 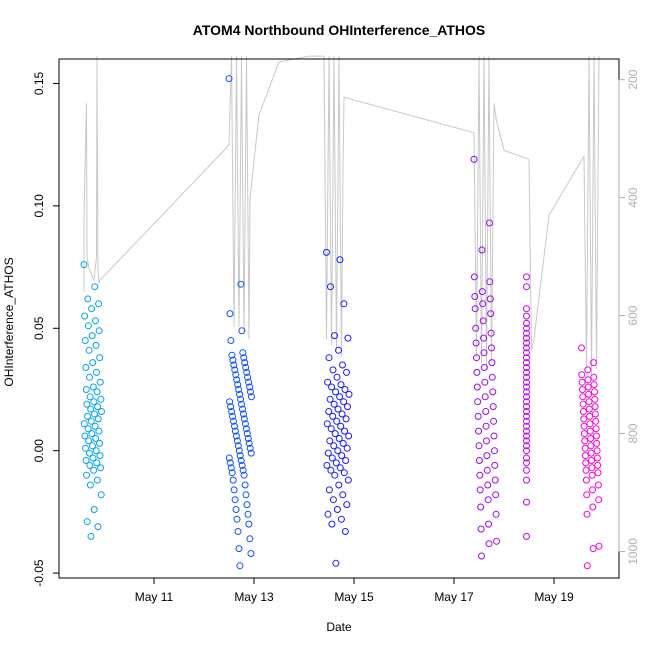 I want to click on right-tick-label: 800, so click(x=633, y=433).